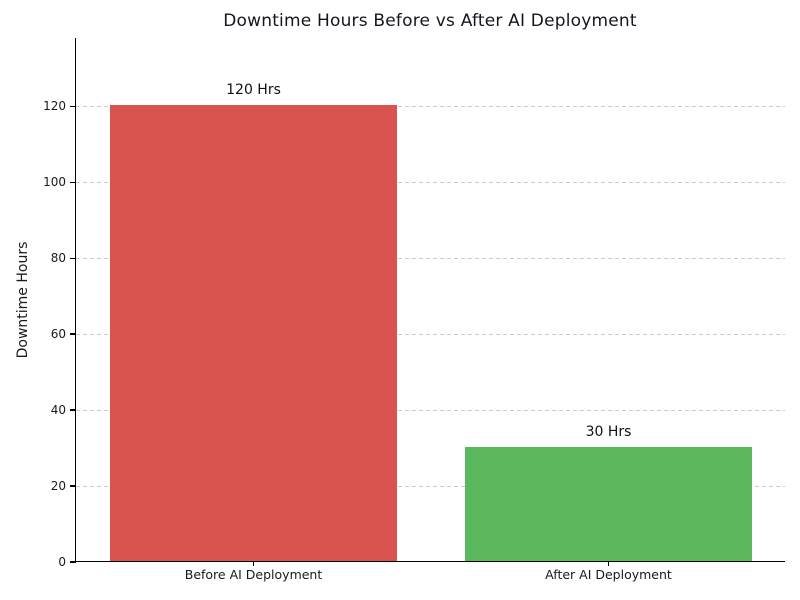 The image size is (800, 600). I want to click on y-tick-label: 100, so click(54, 182).